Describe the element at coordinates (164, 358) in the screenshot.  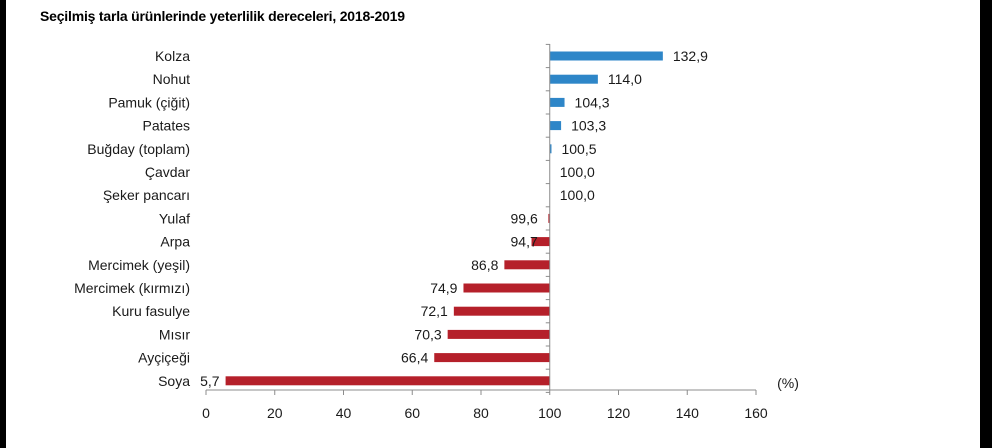
I see `category-label: Ayçiçeği` at that location.